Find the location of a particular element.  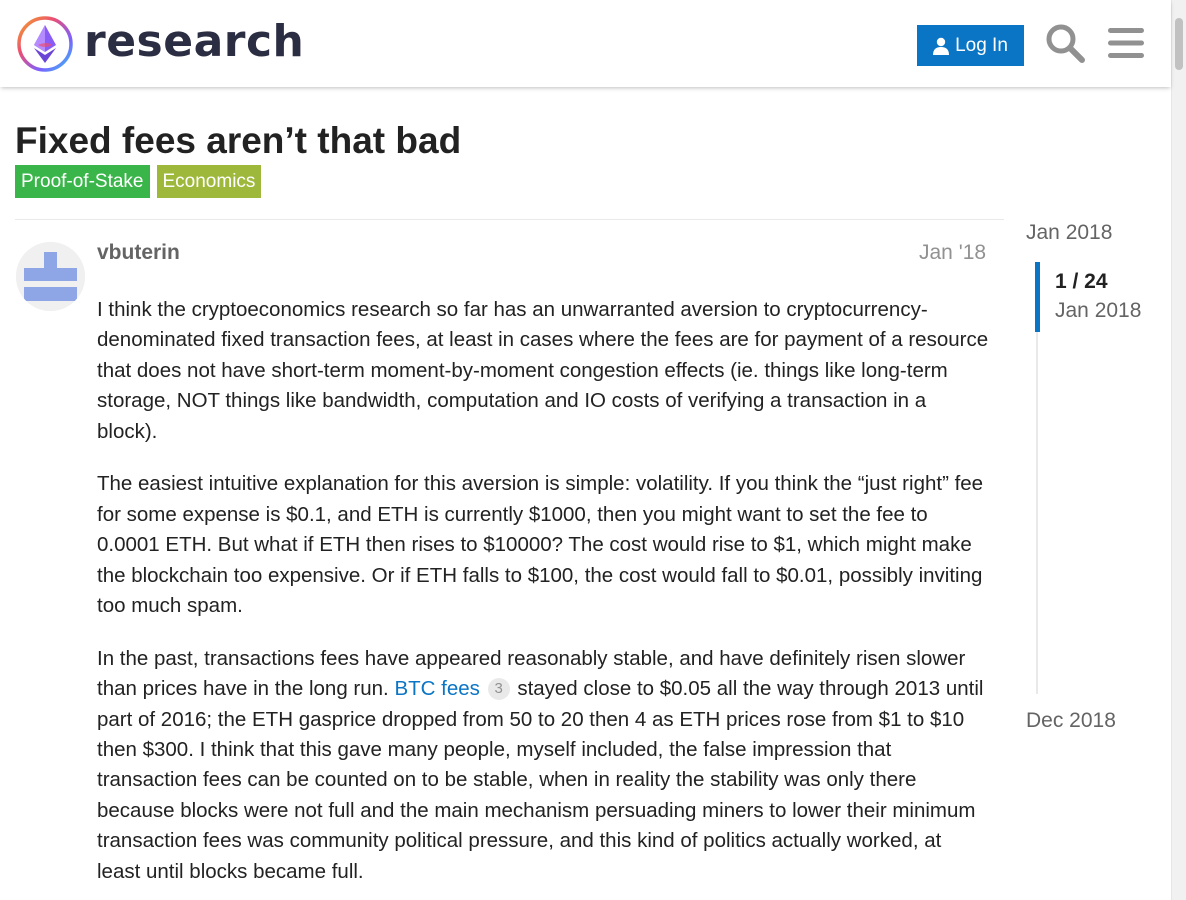

hamburger-menu-icon is located at coordinates (1126, 43).